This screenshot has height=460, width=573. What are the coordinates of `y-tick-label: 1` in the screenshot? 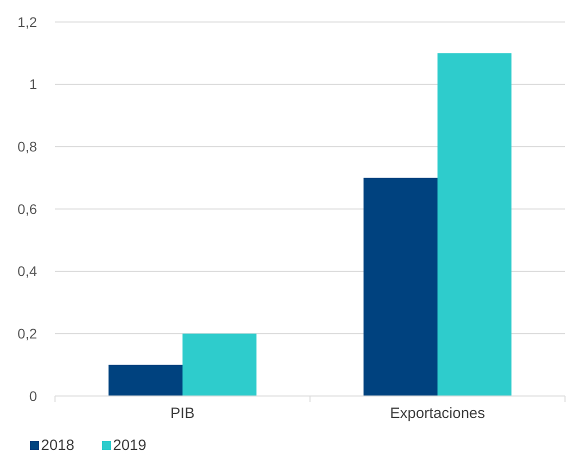 It's located at (33, 84).